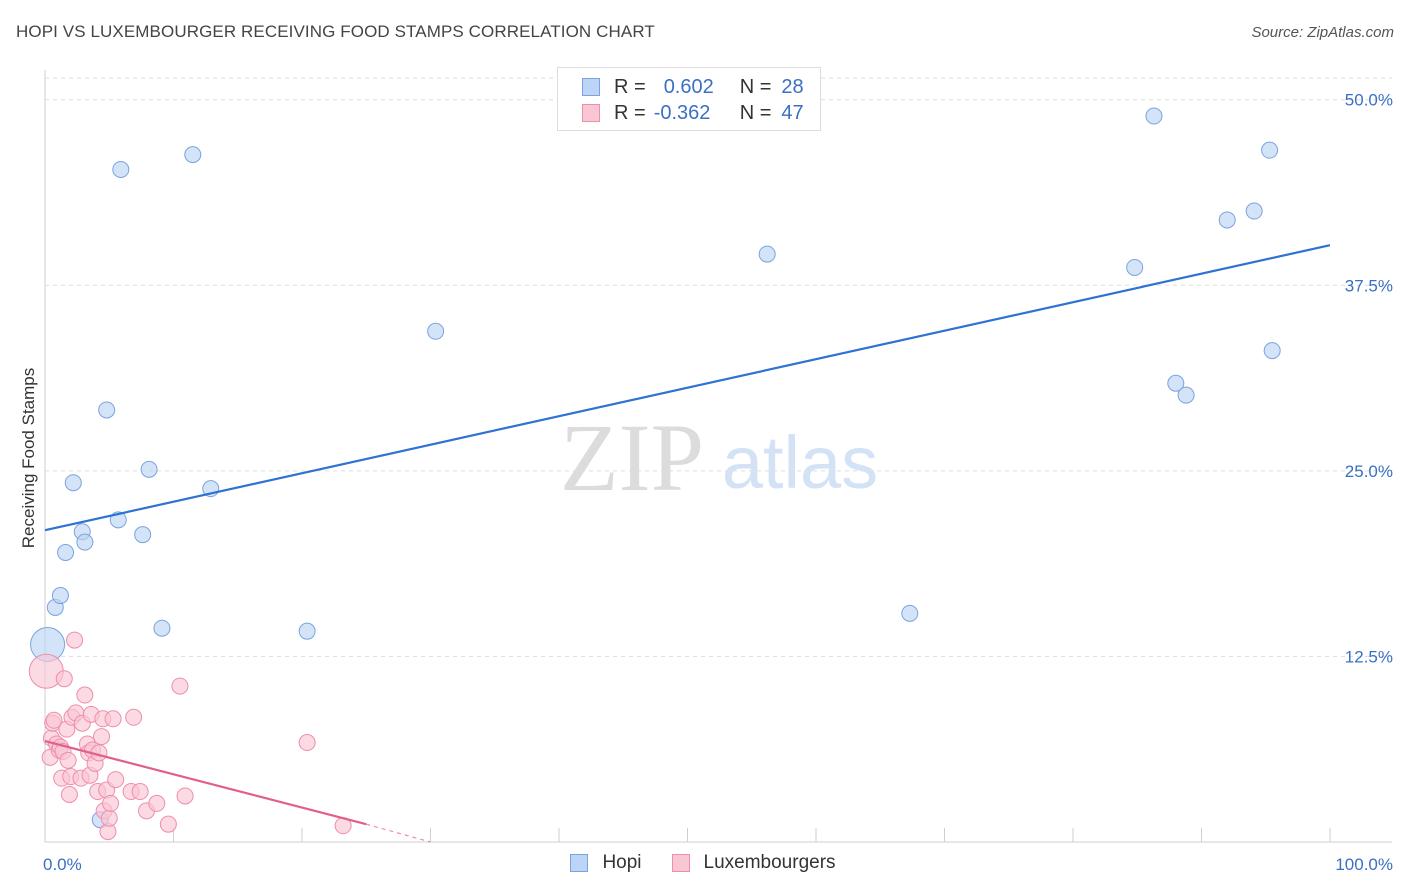 The image size is (1406, 892). I want to click on y-tick-label: 37.5%, so click(1369, 285).